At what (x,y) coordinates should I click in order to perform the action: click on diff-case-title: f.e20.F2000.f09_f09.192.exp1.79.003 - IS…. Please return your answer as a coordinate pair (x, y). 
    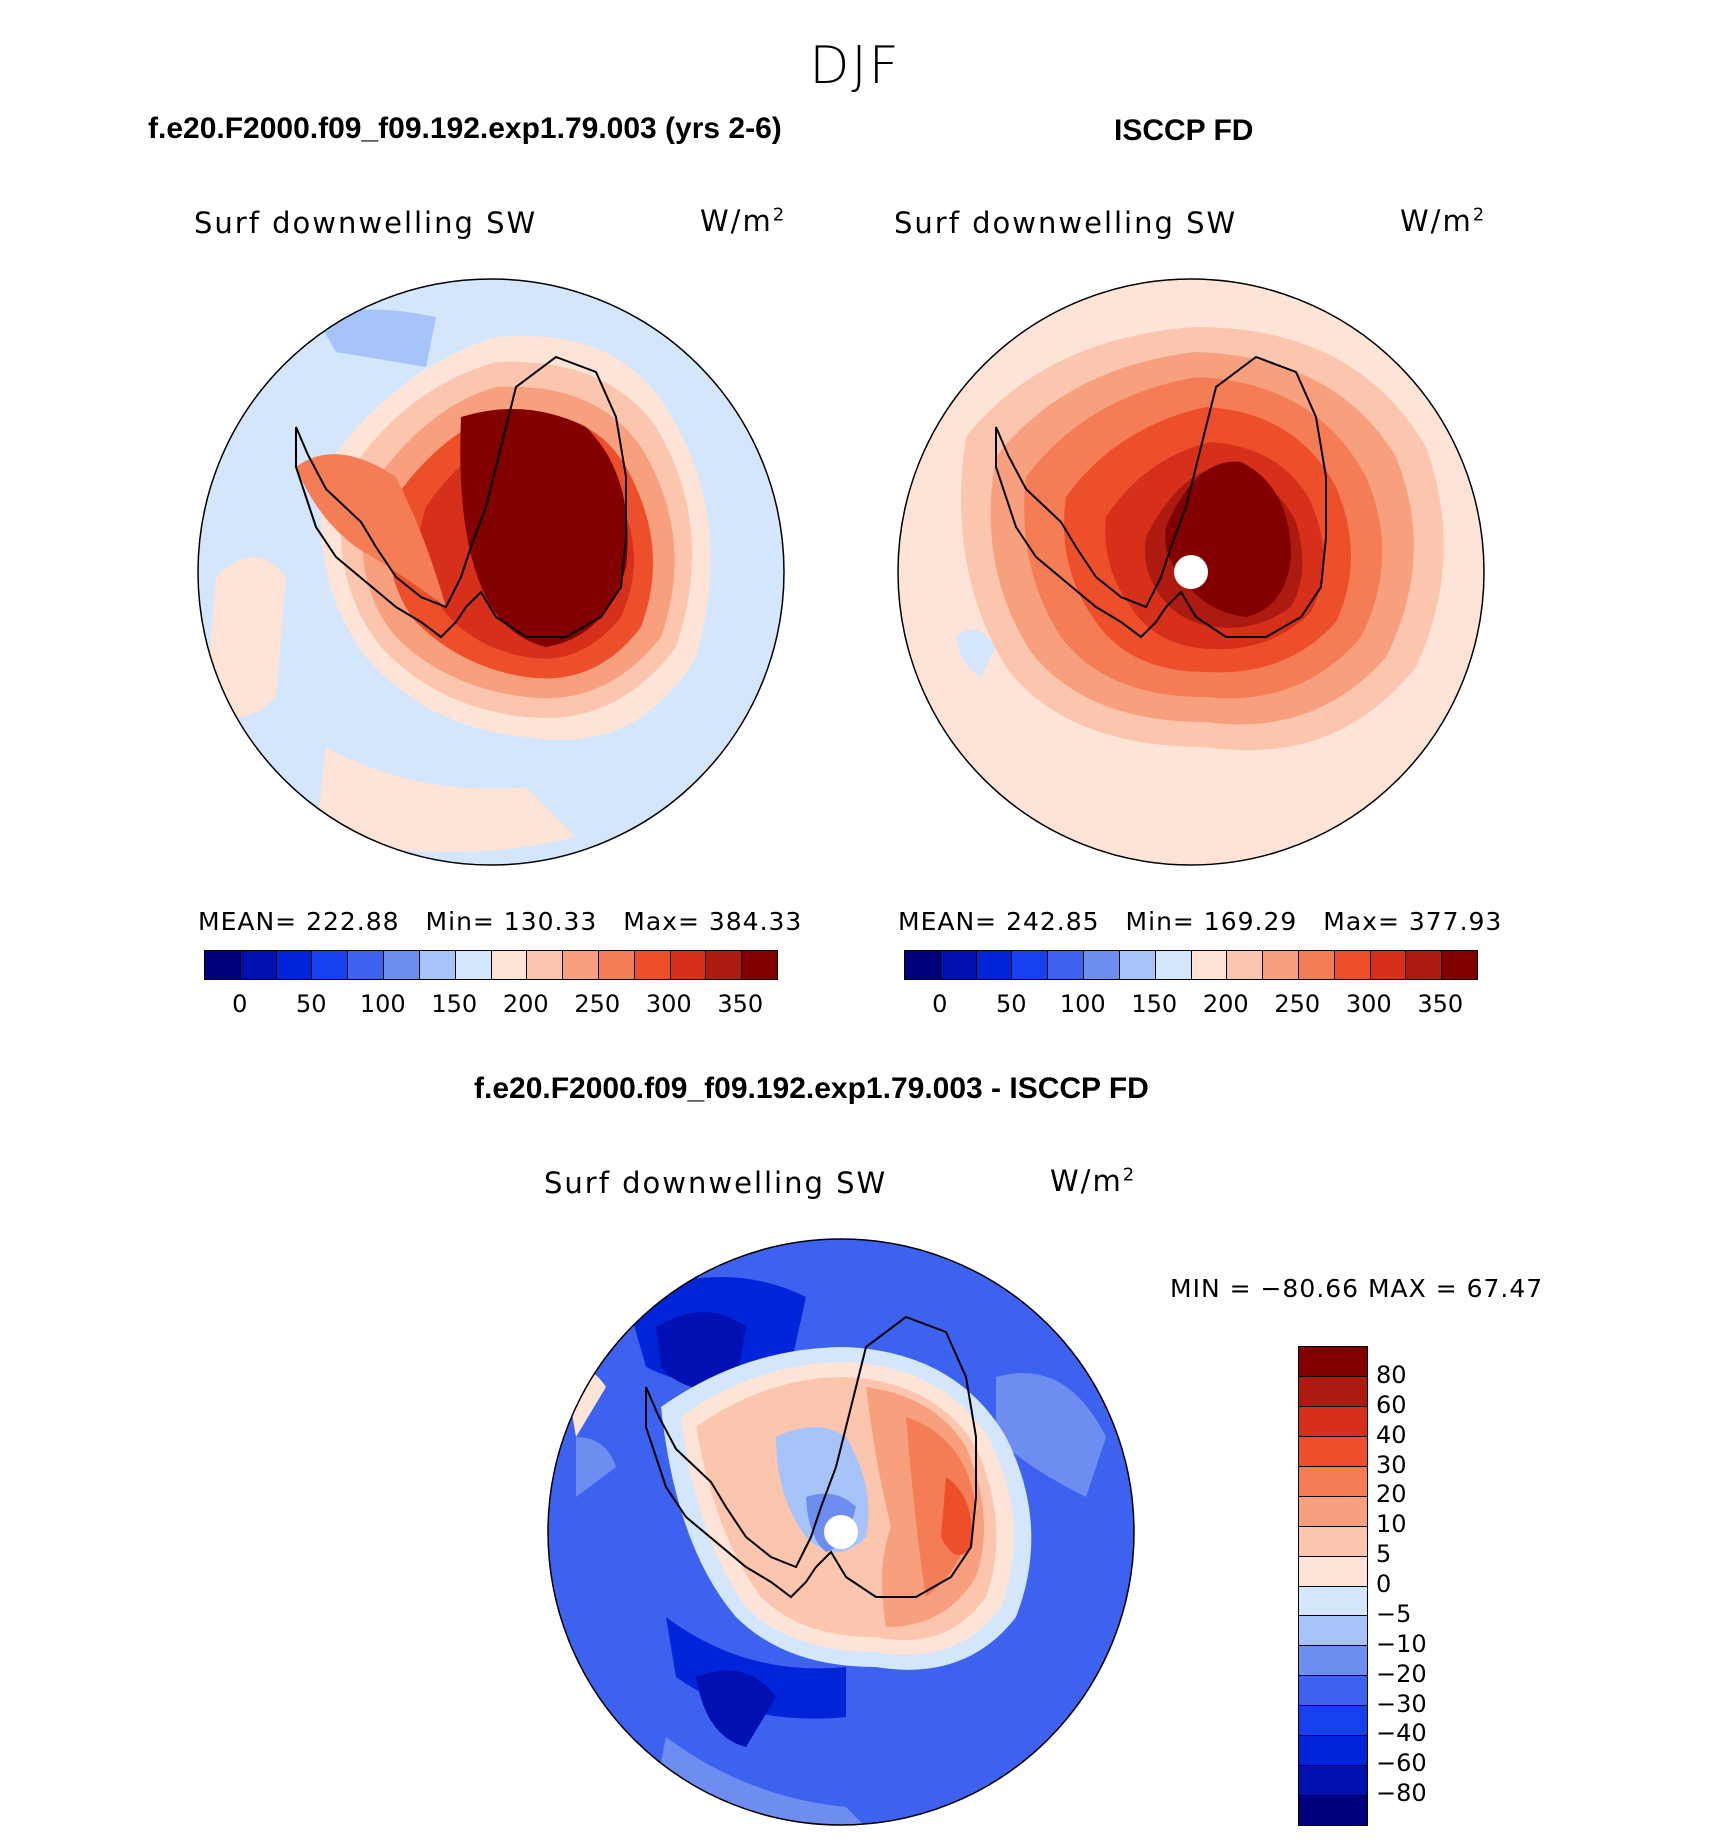
    Looking at the image, I should click on (811, 1088).